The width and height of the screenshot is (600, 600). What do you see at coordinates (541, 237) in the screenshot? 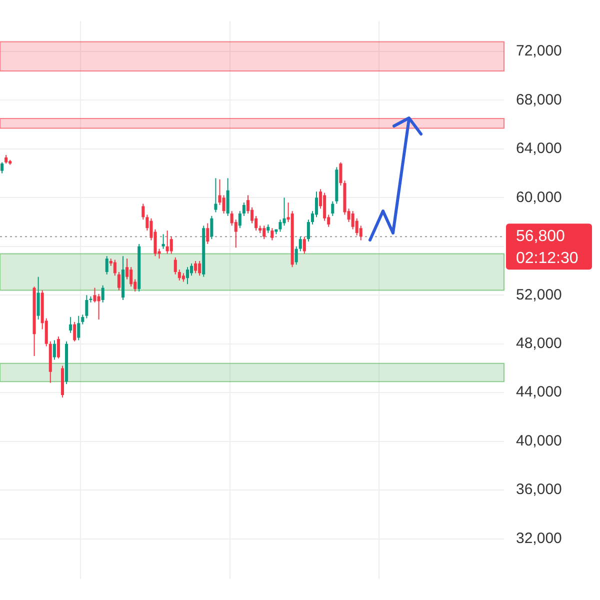
I see `ref-line-label: 56,800` at bounding box center [541, 237].